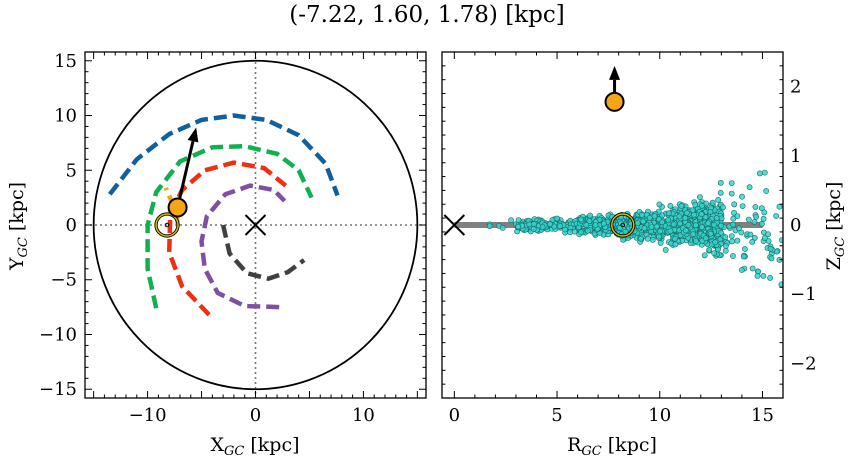 The width and height of the screenshot is (854, 464). What do you see at coordinates (803, 363) in the screenshot?
I see `y-tick-label: −2` at bounding box center [803, 363].